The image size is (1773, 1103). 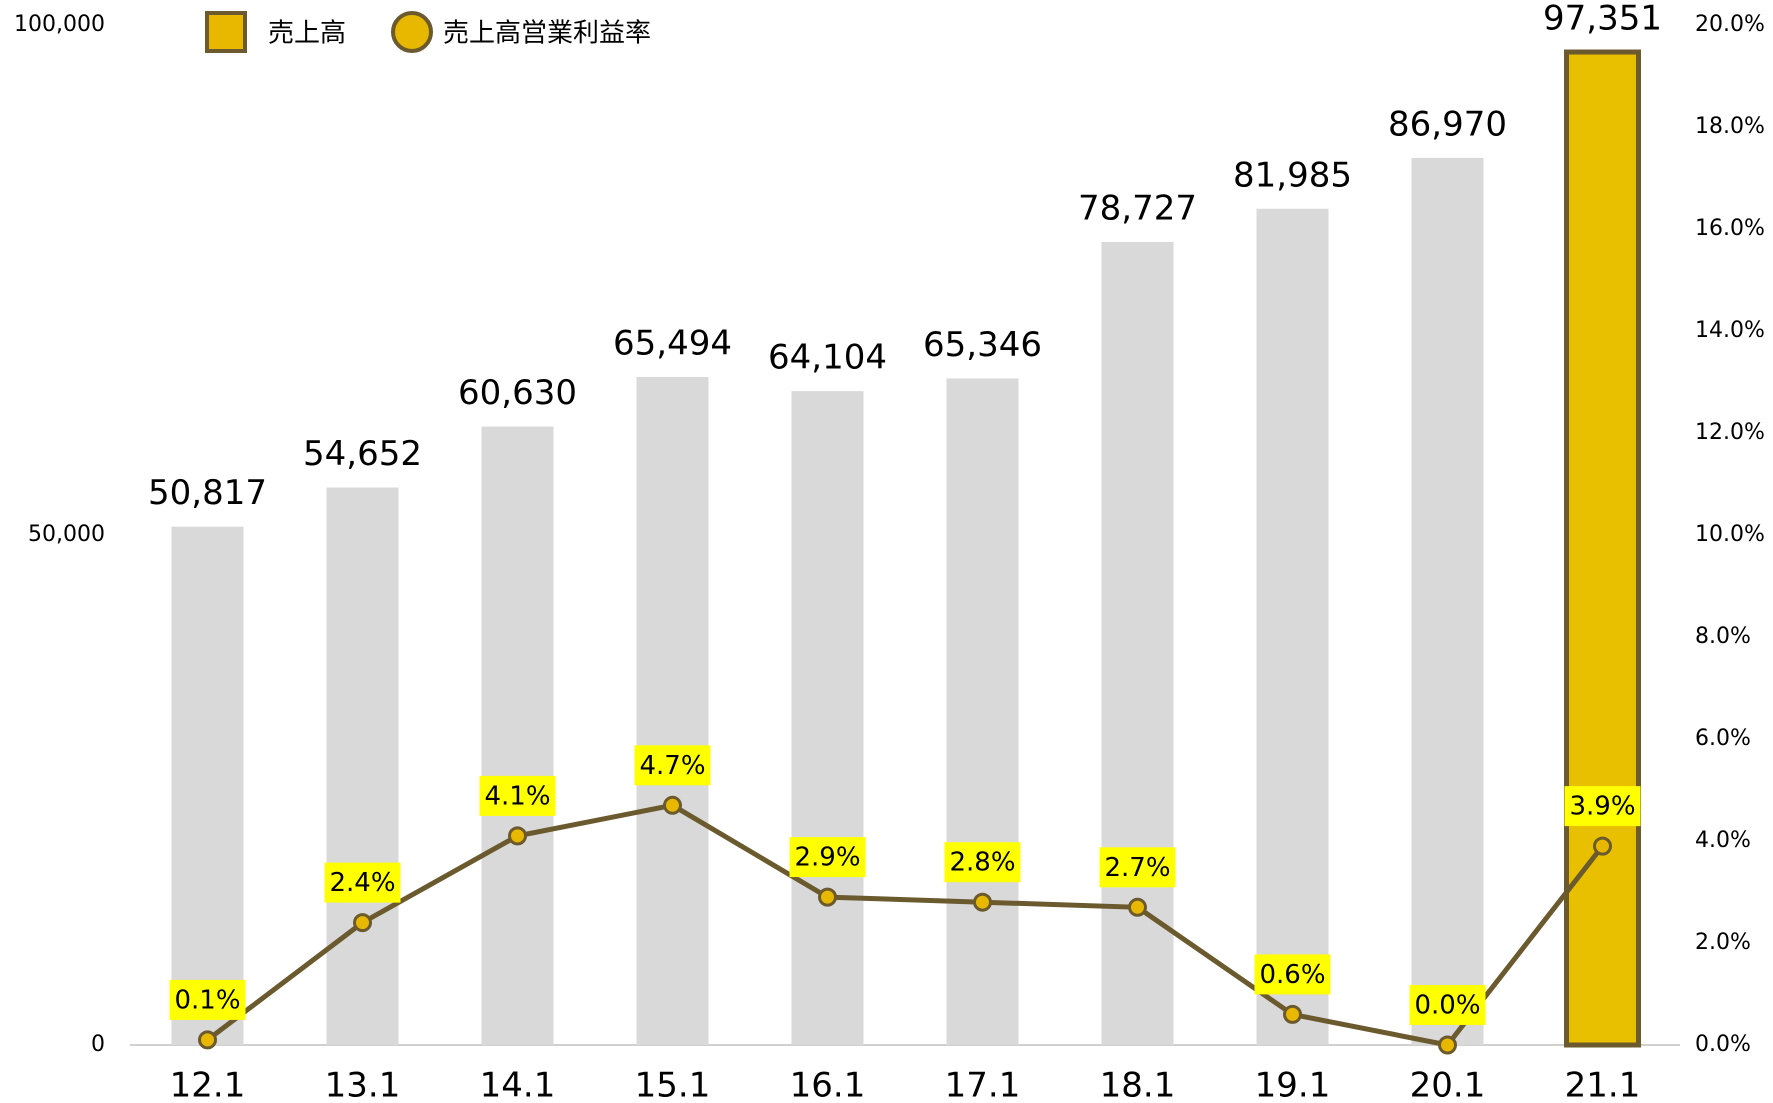 I want to click on x-tick-label: 19.1, so click(x=1293, y=1084).